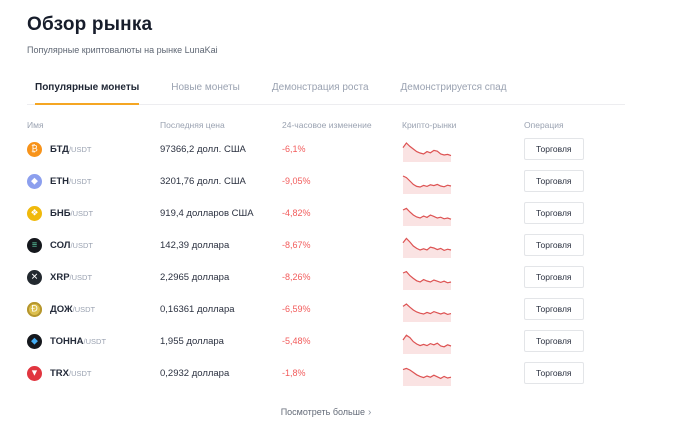 This screenshot has width=692, height=430. What do you see at coordinates (296, 341) in the screenshot?
I see `change-24h: -5,48%` at bounding box center [296, 341].